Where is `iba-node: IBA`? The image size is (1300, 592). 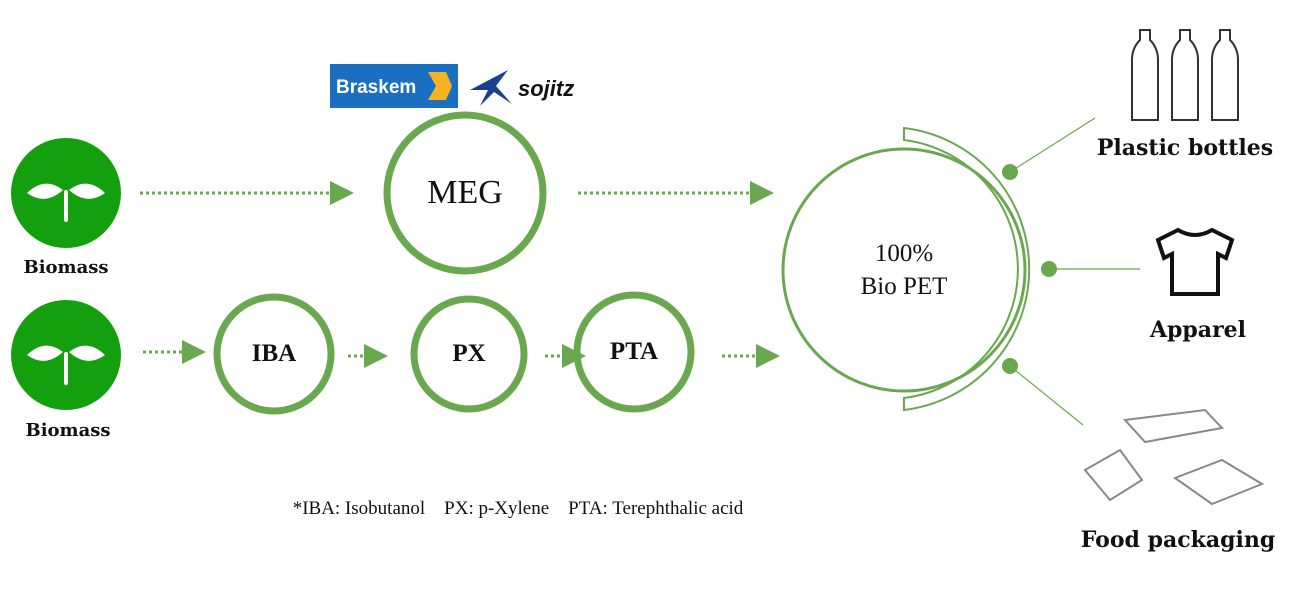 iba-node: IBA is located at coordinates (274, 353).